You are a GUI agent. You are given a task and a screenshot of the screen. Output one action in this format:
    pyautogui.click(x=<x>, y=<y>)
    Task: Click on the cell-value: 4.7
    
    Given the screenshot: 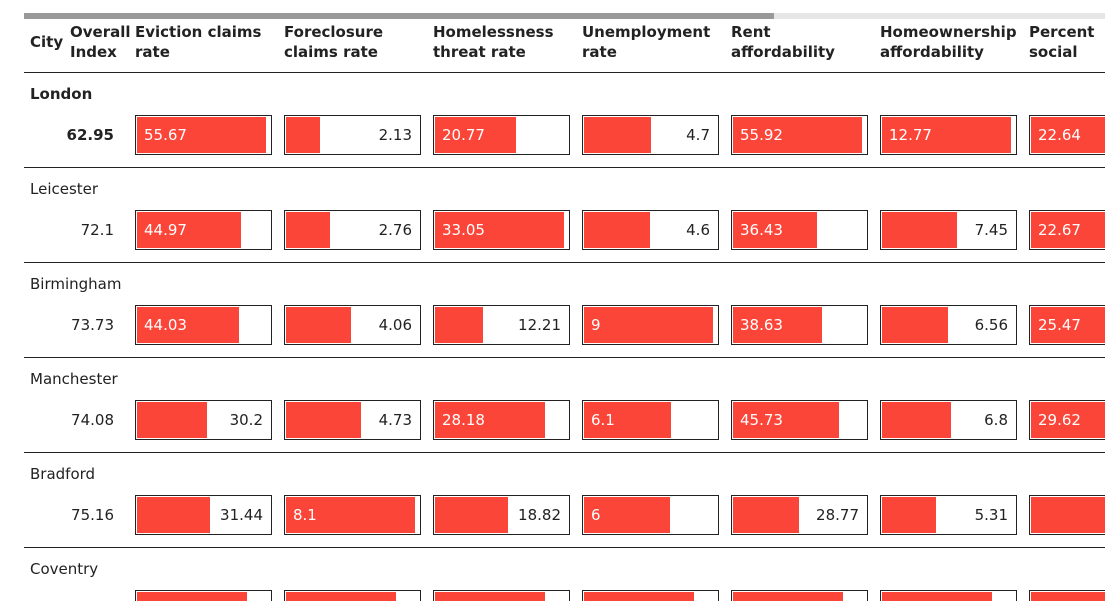 What is the action you would take?
    pyautogui.click(x=698, y=135)
    